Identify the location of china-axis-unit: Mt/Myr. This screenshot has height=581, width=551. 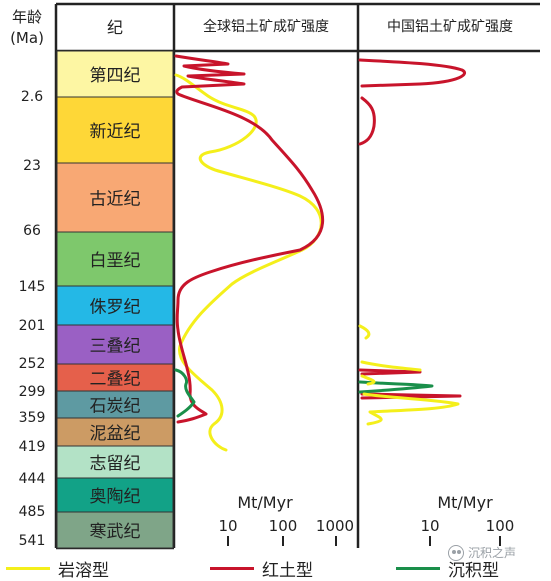
(465, 502).